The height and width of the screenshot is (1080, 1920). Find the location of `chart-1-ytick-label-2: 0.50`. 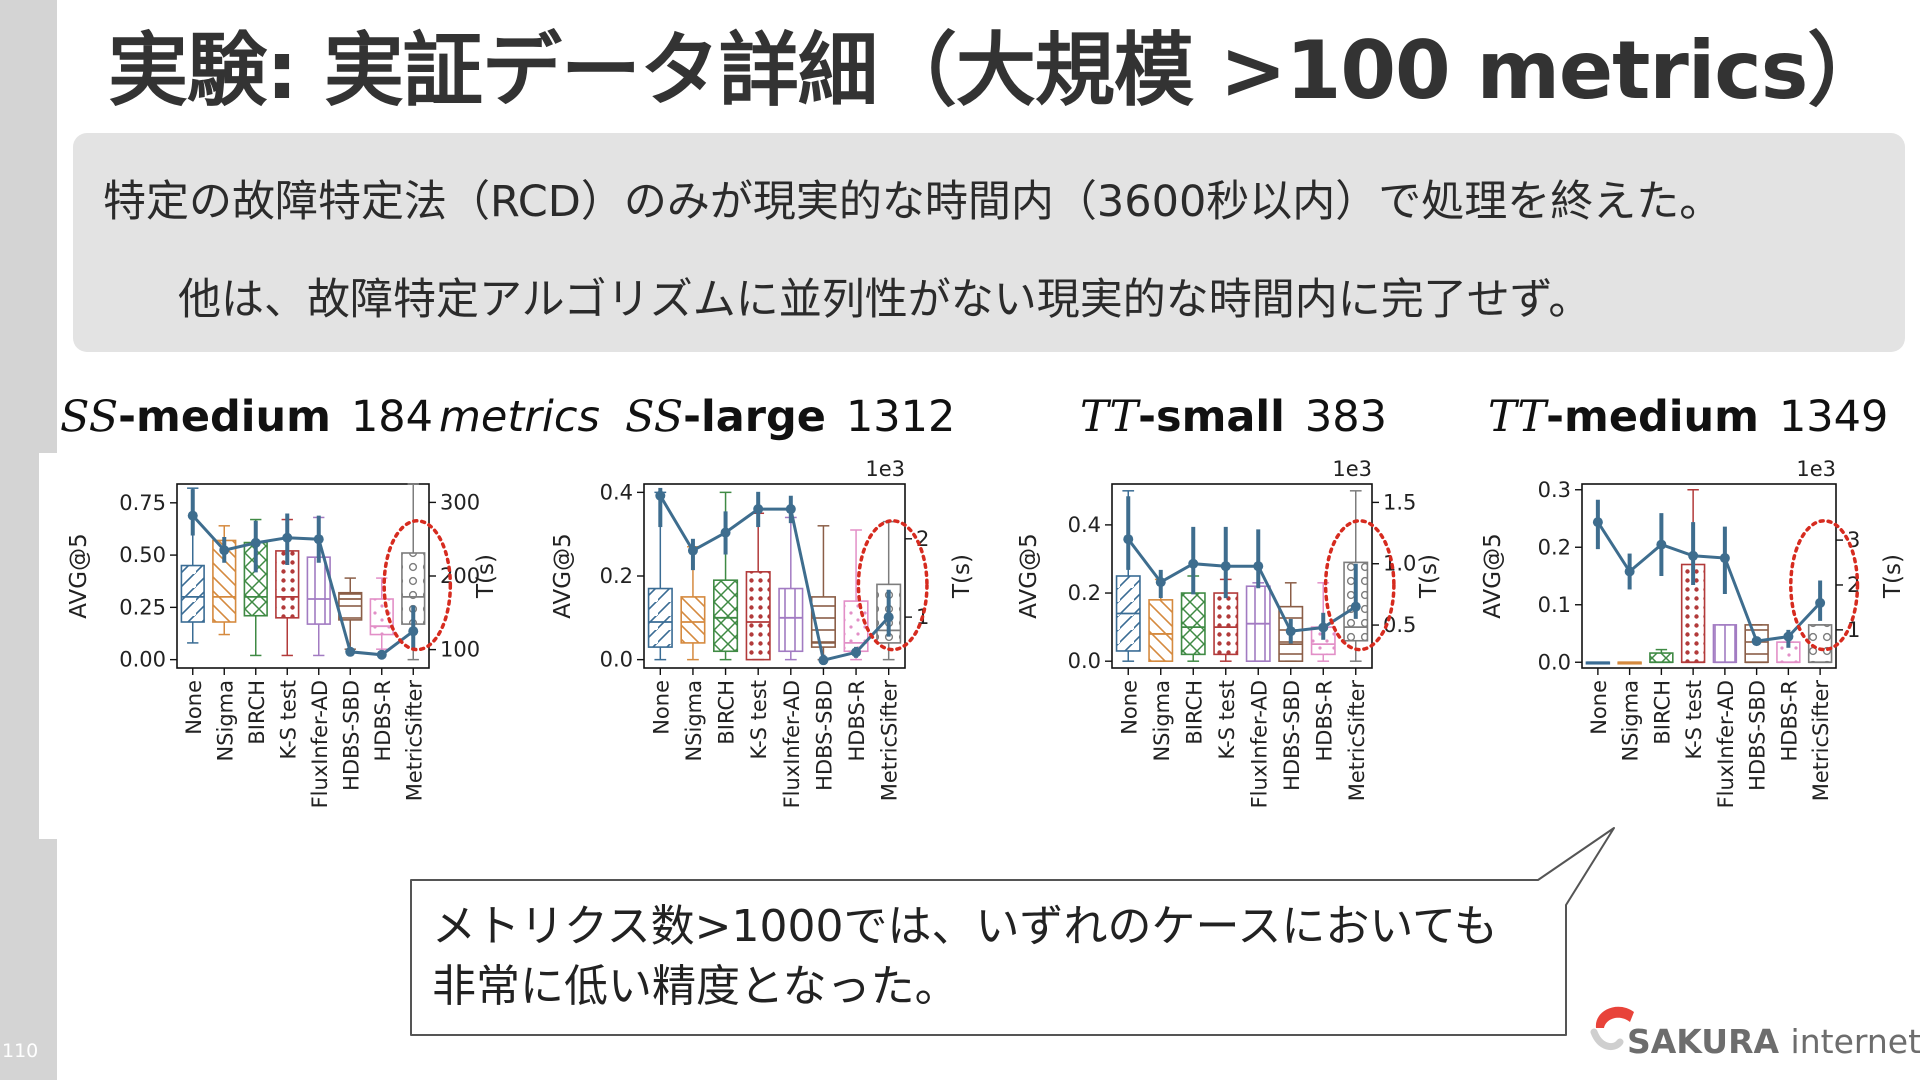

chart-1-ytick-label-2: 0.50 is located at coordinates (142, 555).